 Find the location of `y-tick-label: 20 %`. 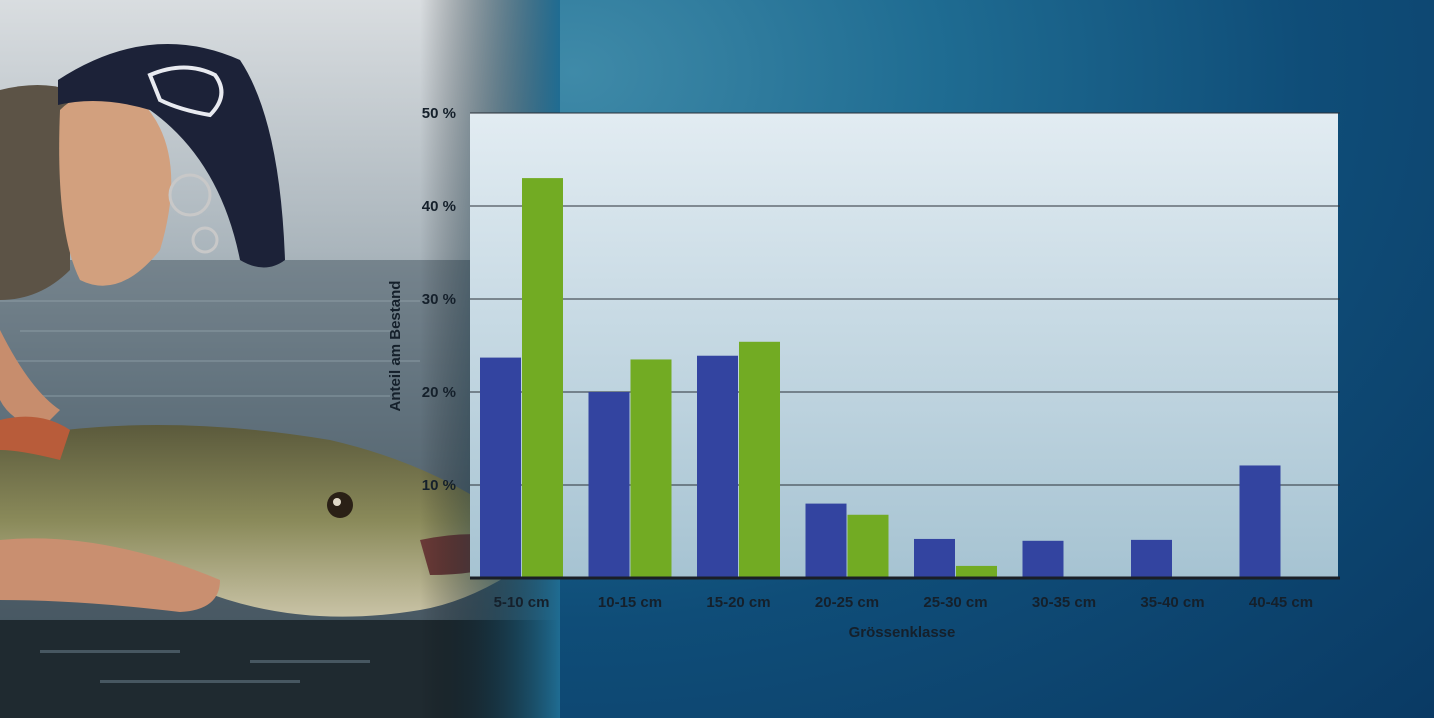

y-tick-label: 20 % is located at coordinates (439, 392).